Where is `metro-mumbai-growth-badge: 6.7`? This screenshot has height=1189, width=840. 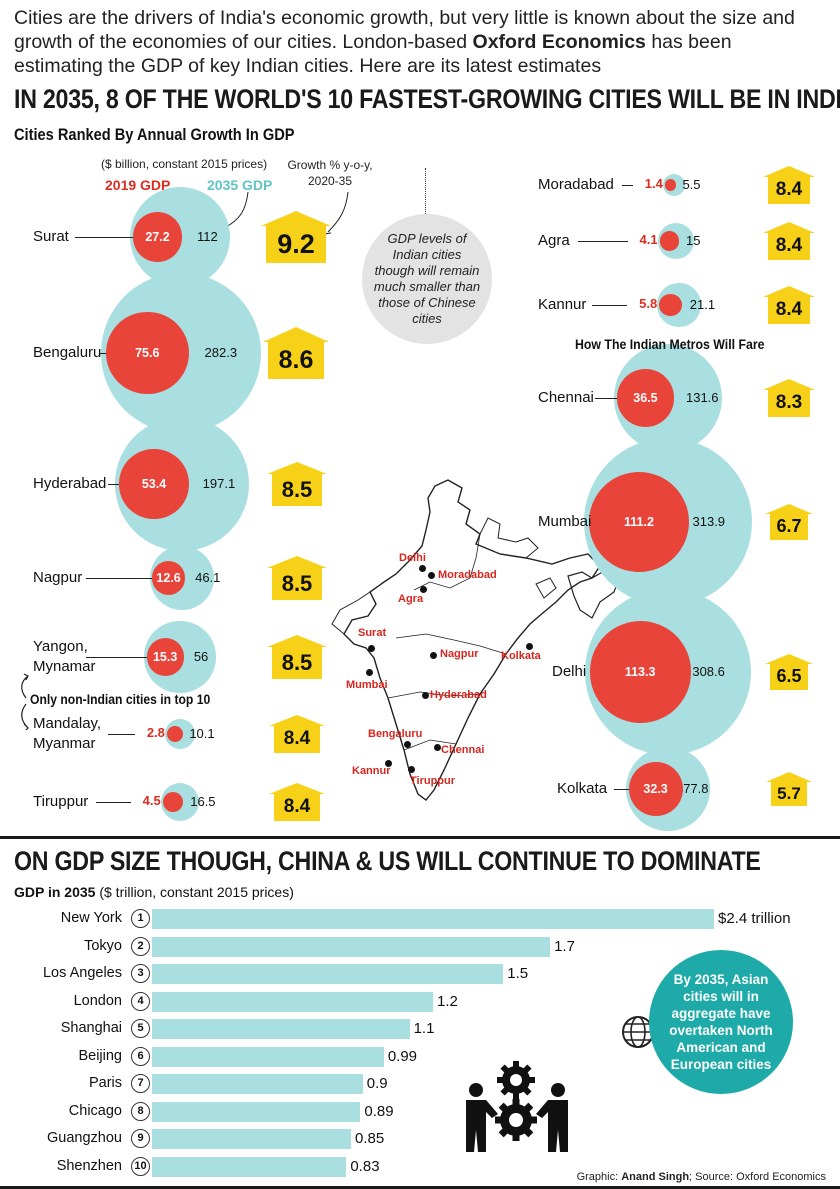
metro-mumbai-growth-badge: 6.7 is located at coordinates (789, 522).